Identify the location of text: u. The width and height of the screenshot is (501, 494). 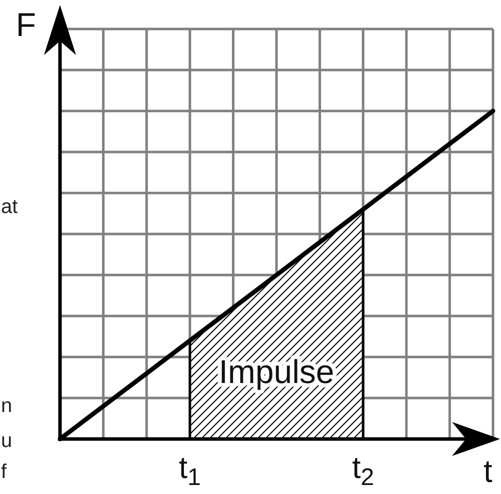
(6, 441).